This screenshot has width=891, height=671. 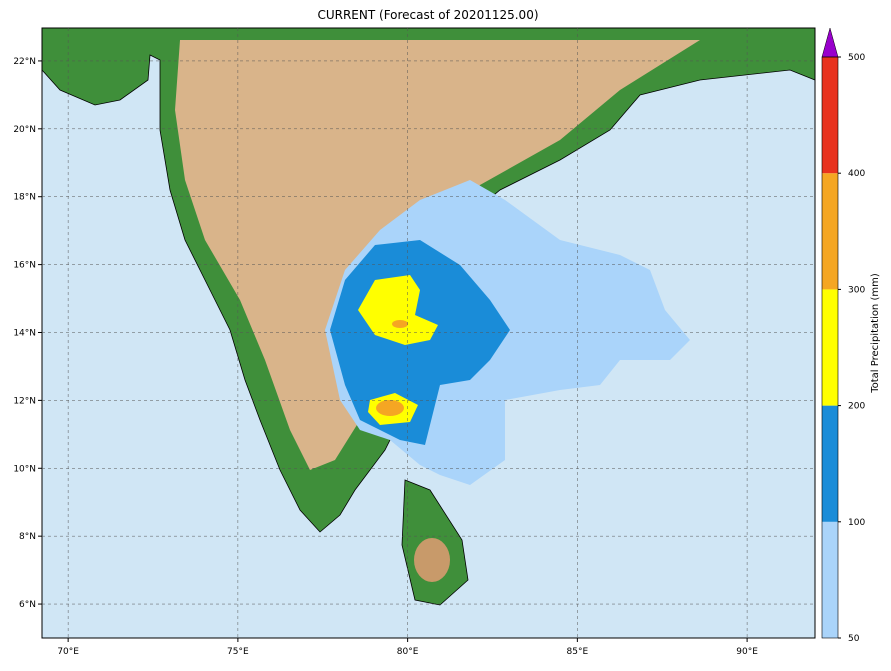 I want to click on colorbar-tick-label: 300, so click(x=856, y=290).